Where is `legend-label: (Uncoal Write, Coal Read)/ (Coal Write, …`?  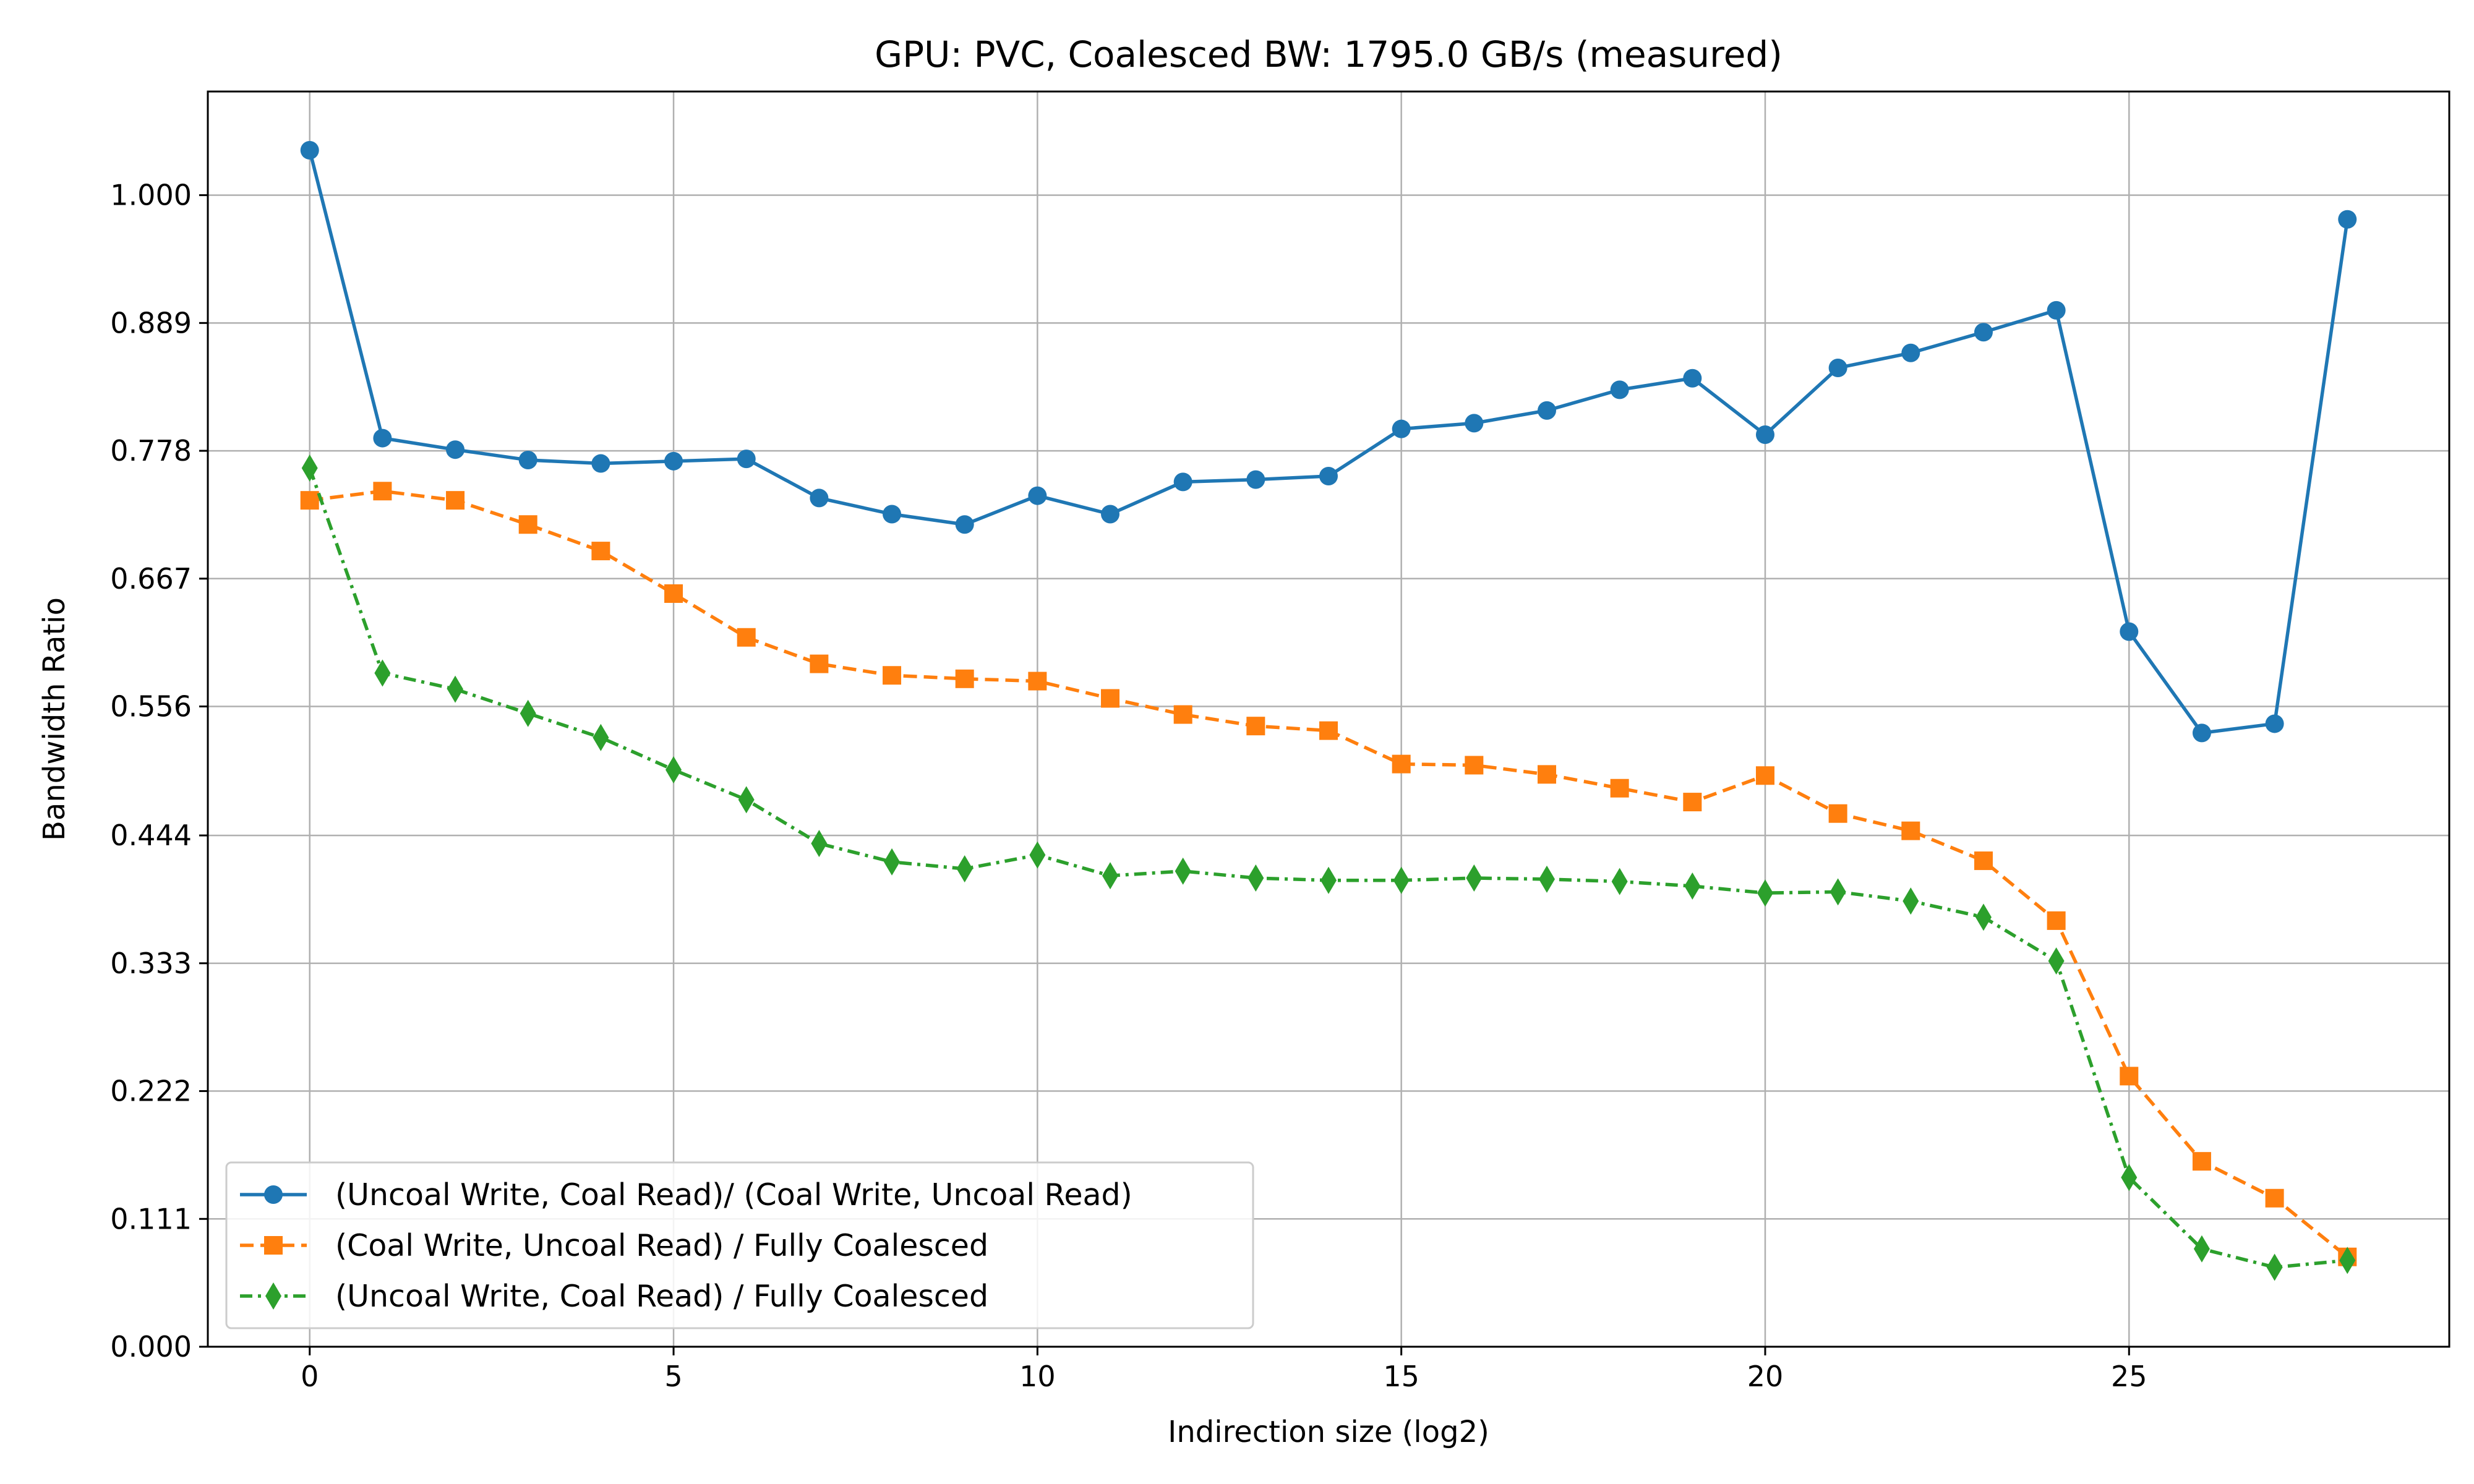 legend-label: (Uncoal Write, Coal Read)/ (Coal Write, … is located at coordinates (734, 1195).